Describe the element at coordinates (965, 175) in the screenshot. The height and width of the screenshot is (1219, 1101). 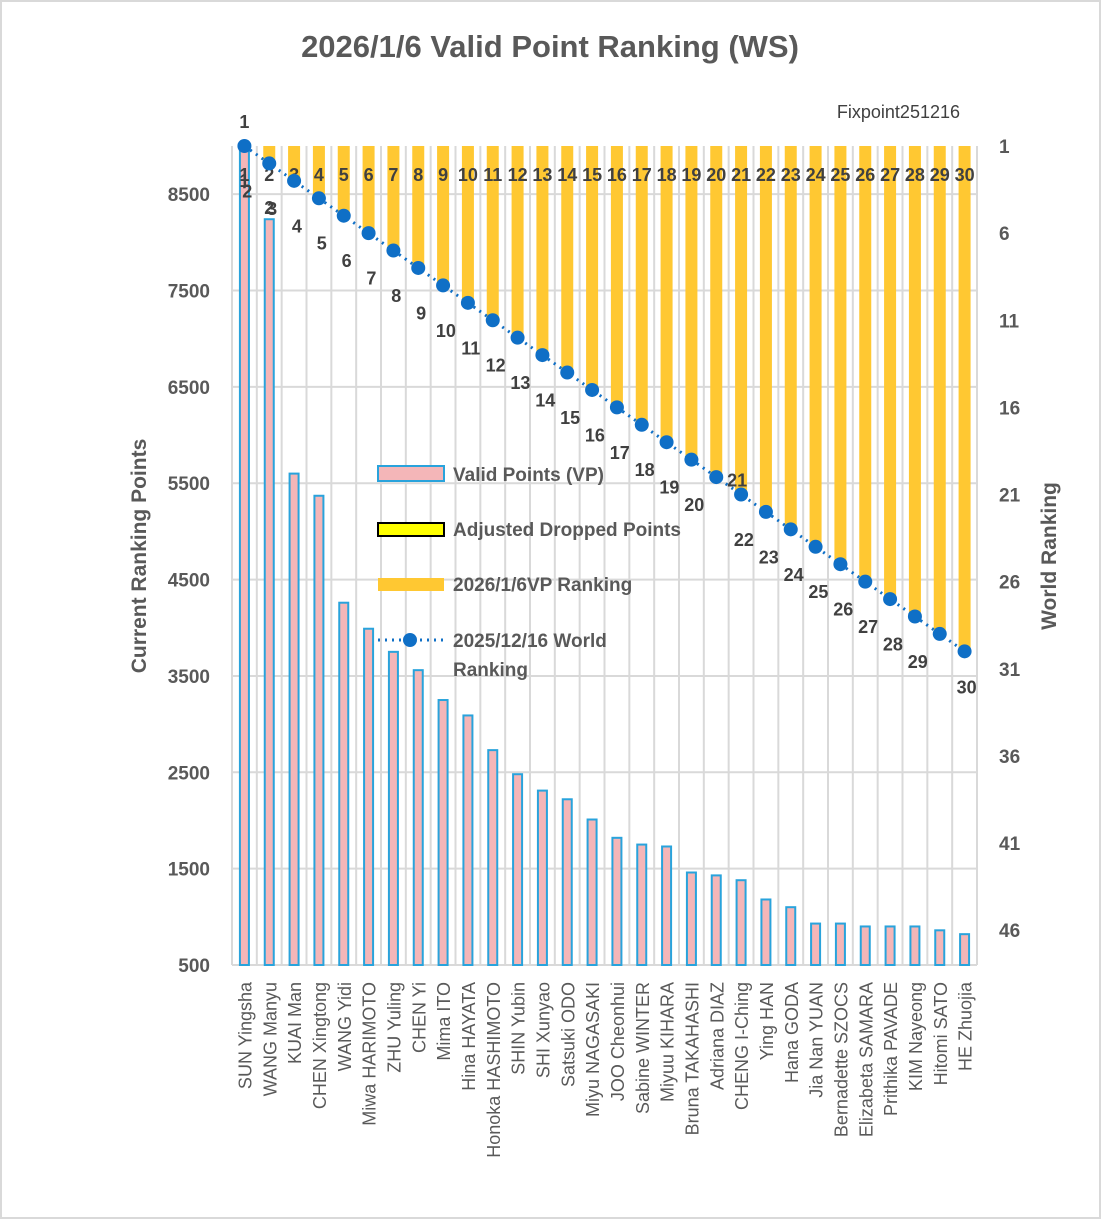
I see `vp-ranking-label: 30` at that location.